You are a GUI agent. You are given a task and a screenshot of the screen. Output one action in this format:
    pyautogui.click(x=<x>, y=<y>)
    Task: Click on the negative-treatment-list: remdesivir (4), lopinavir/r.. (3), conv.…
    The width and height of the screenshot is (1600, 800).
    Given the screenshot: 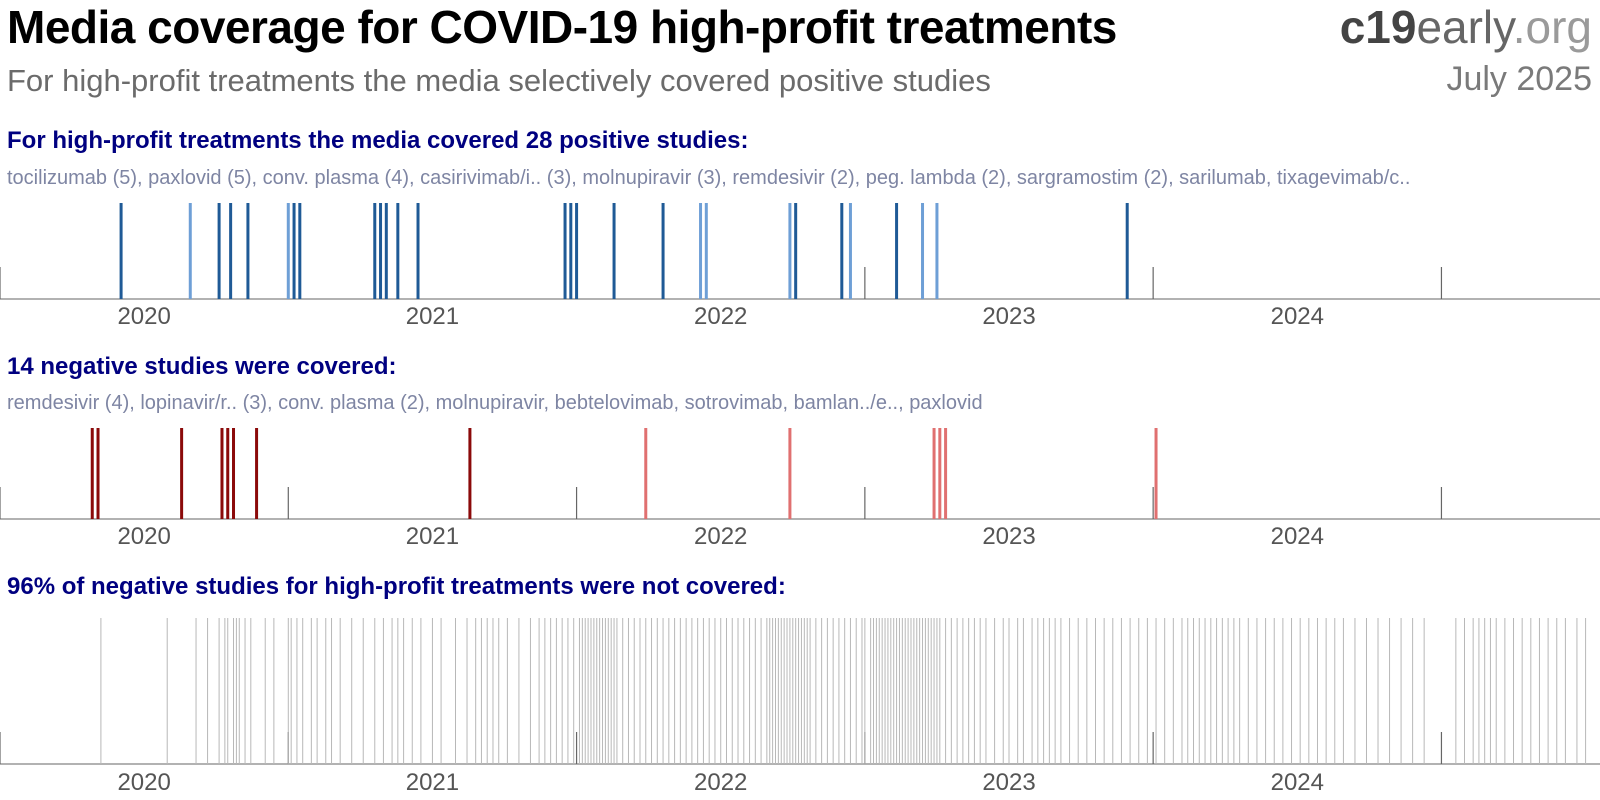 What is the action you would take?
    pyautogui.click(x=495, y=403)
    